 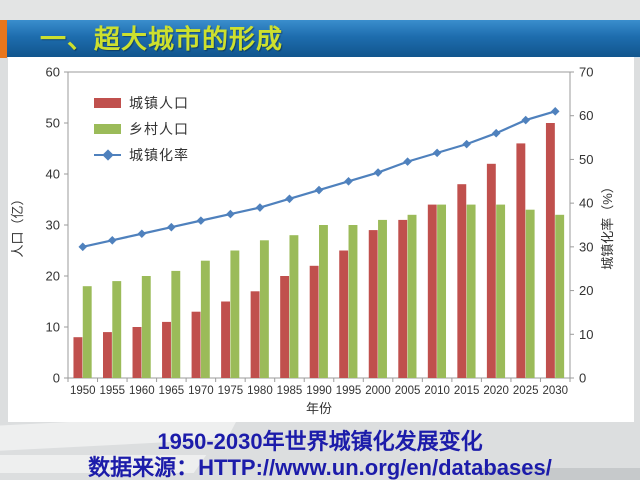 What do you see at coordinates (320, 10) in the screenshot?
I see `top-strip` at bounding box center [320, 10].